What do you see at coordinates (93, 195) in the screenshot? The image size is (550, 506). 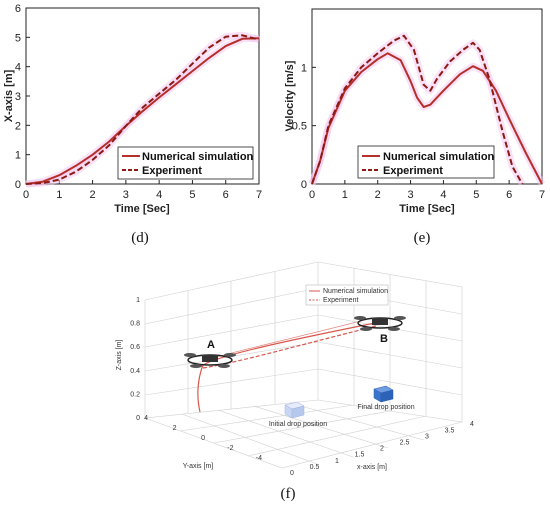 I see `panel-d-xtick-label: 2` at bounding box center [93, 195].